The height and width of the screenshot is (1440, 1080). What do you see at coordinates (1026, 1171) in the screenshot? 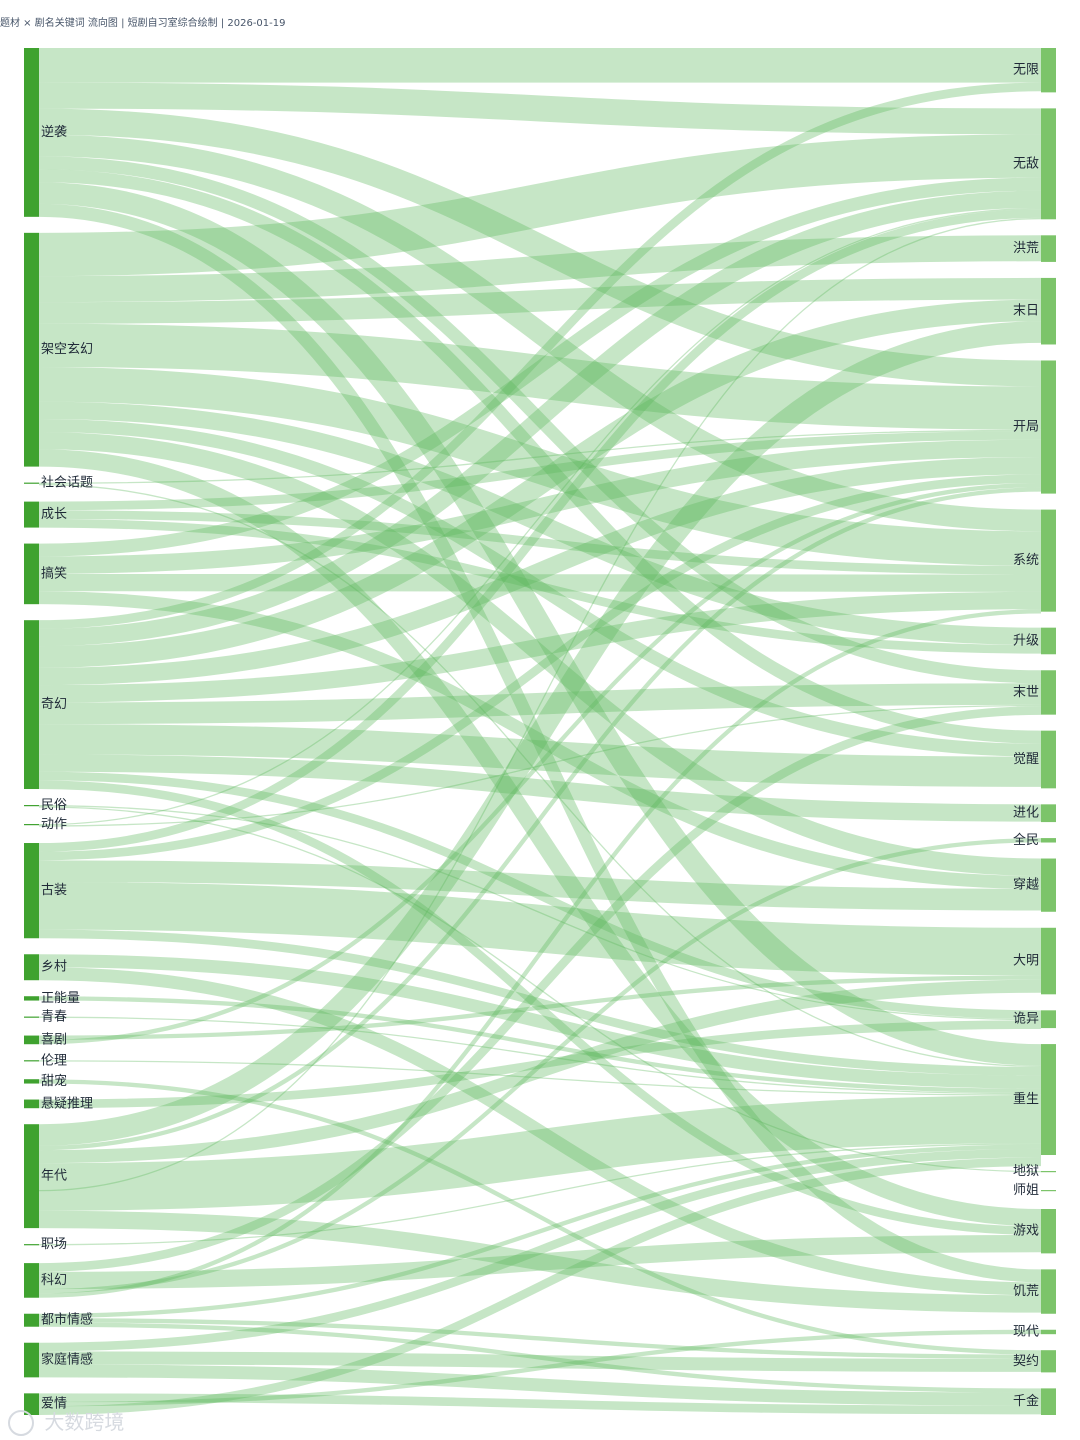
I see `right-node-label: 地狱` at bounding box center [1026, 1171].